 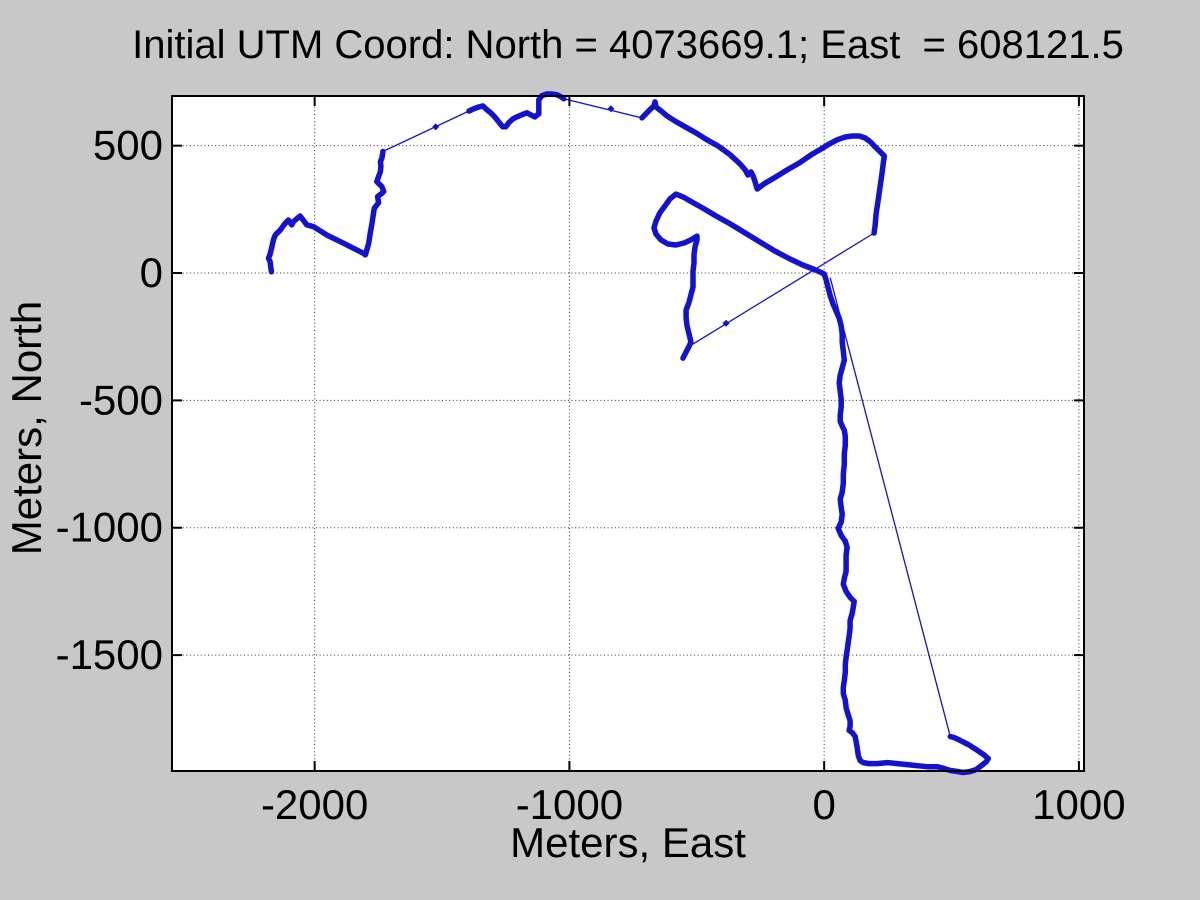 I want to click on x-axis-label: Meters, East, so click(x=628, y=842).